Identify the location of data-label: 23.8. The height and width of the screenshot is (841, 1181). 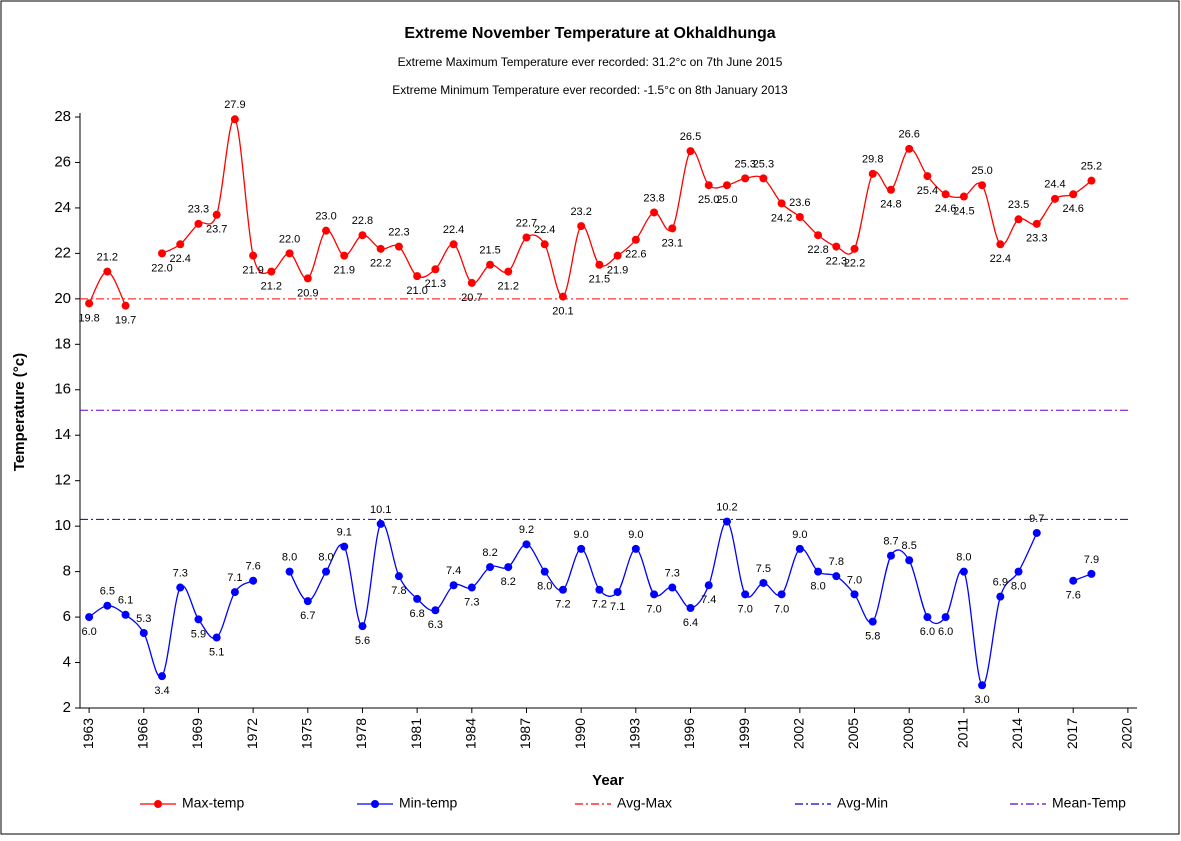
(653, 198).